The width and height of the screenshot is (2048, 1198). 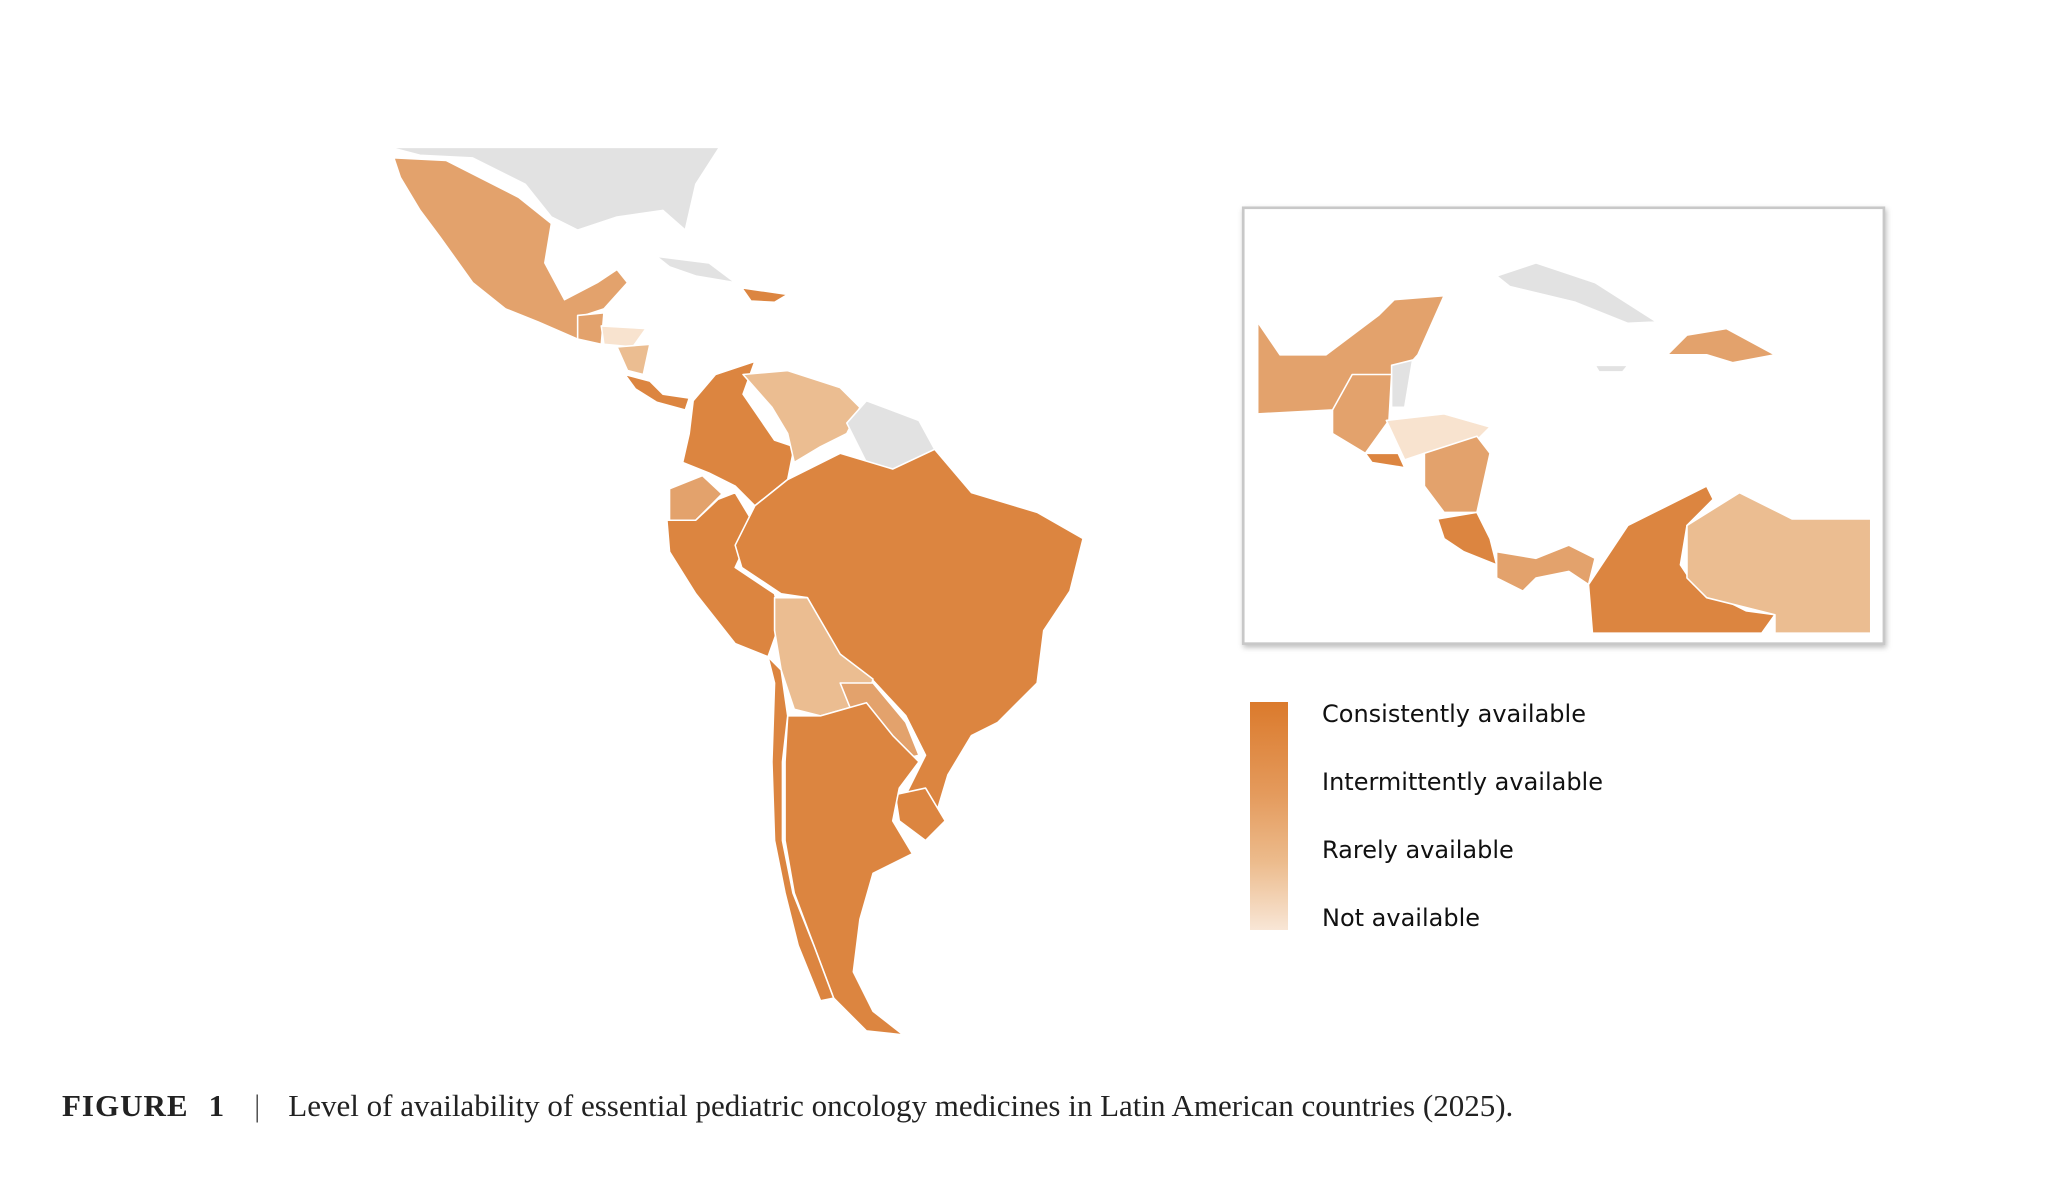 I want to click on inset-region-panama, so click(x=1545, y=568).